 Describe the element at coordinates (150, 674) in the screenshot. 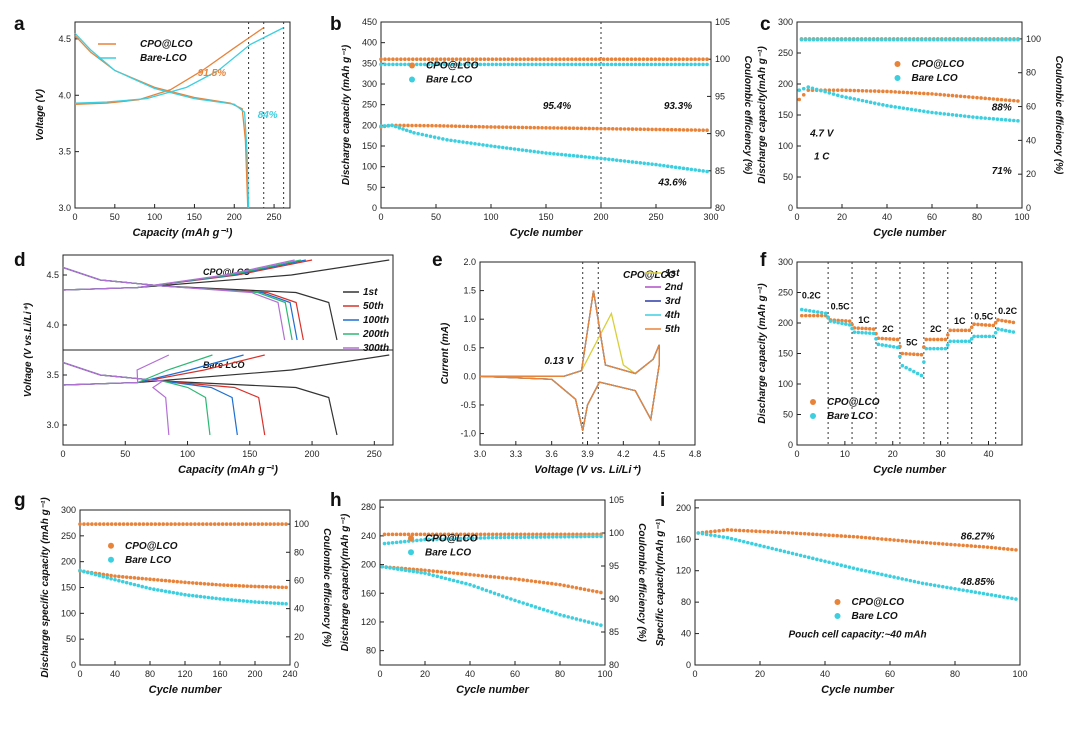

I see `x-tick-label: 80` at that location.